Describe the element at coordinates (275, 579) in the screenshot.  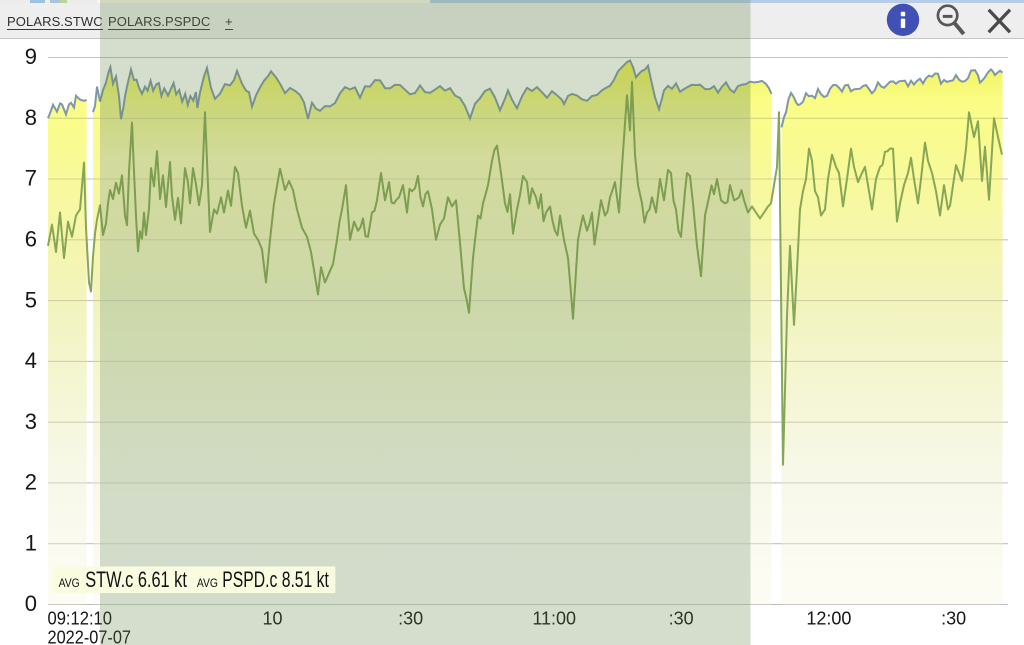
I see `svg-text: PSPD.c 8.51 kt` at that location.